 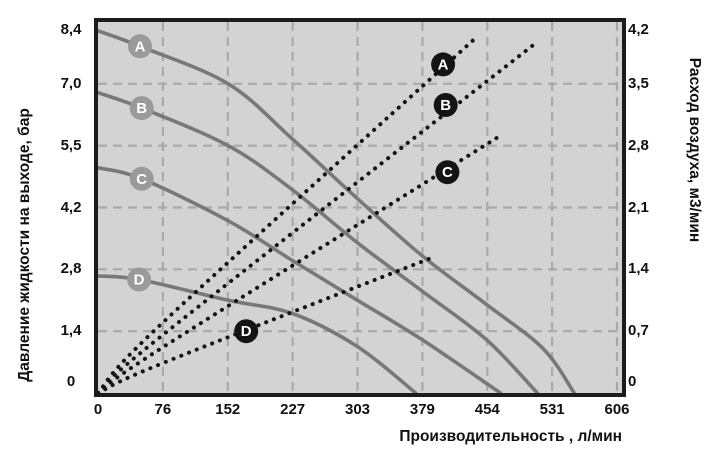 What do you see at coordinates (24, 245) in the screenshot?
I see `y-left-axis-title: Давление жидкости на выходе, бар` at bounding box center [24, 245].